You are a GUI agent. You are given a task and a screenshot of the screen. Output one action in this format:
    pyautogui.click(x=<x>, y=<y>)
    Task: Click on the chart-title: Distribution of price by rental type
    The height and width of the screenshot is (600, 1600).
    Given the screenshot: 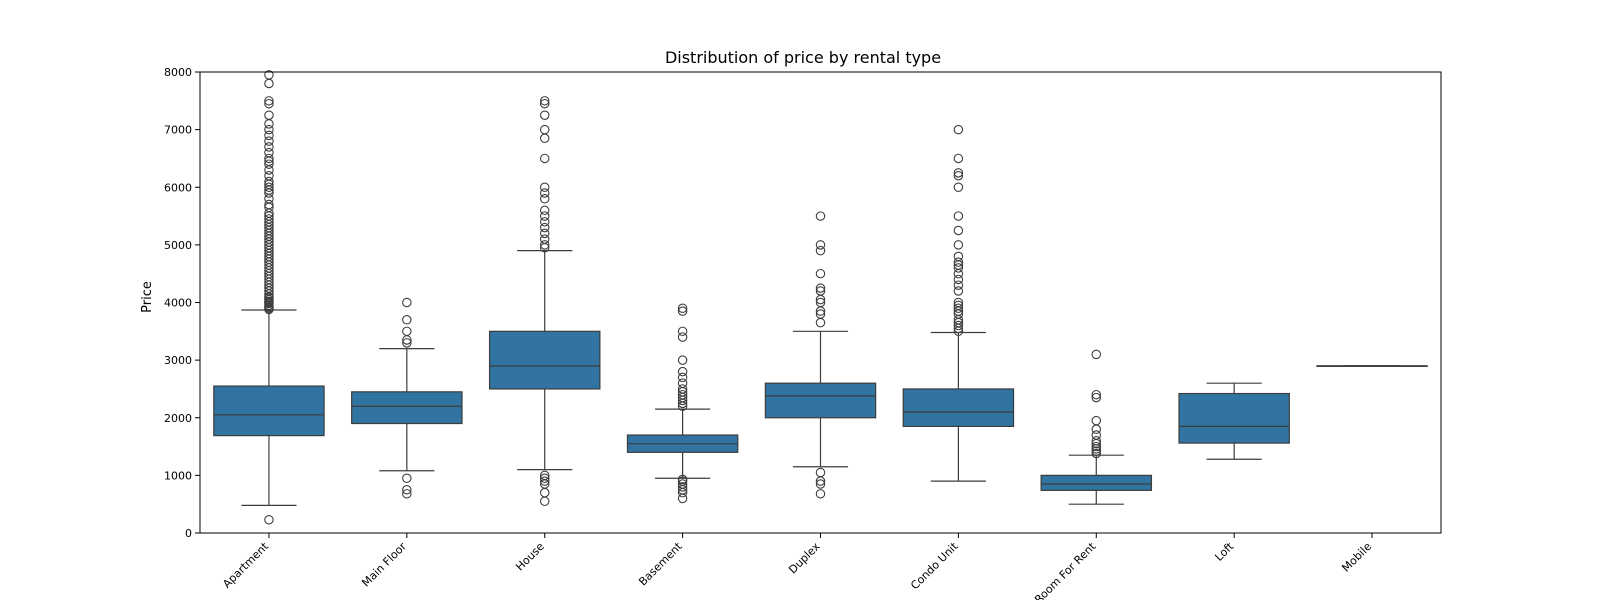 What is the action you would take?
    pyautogui.click(x=803, y=57)
    